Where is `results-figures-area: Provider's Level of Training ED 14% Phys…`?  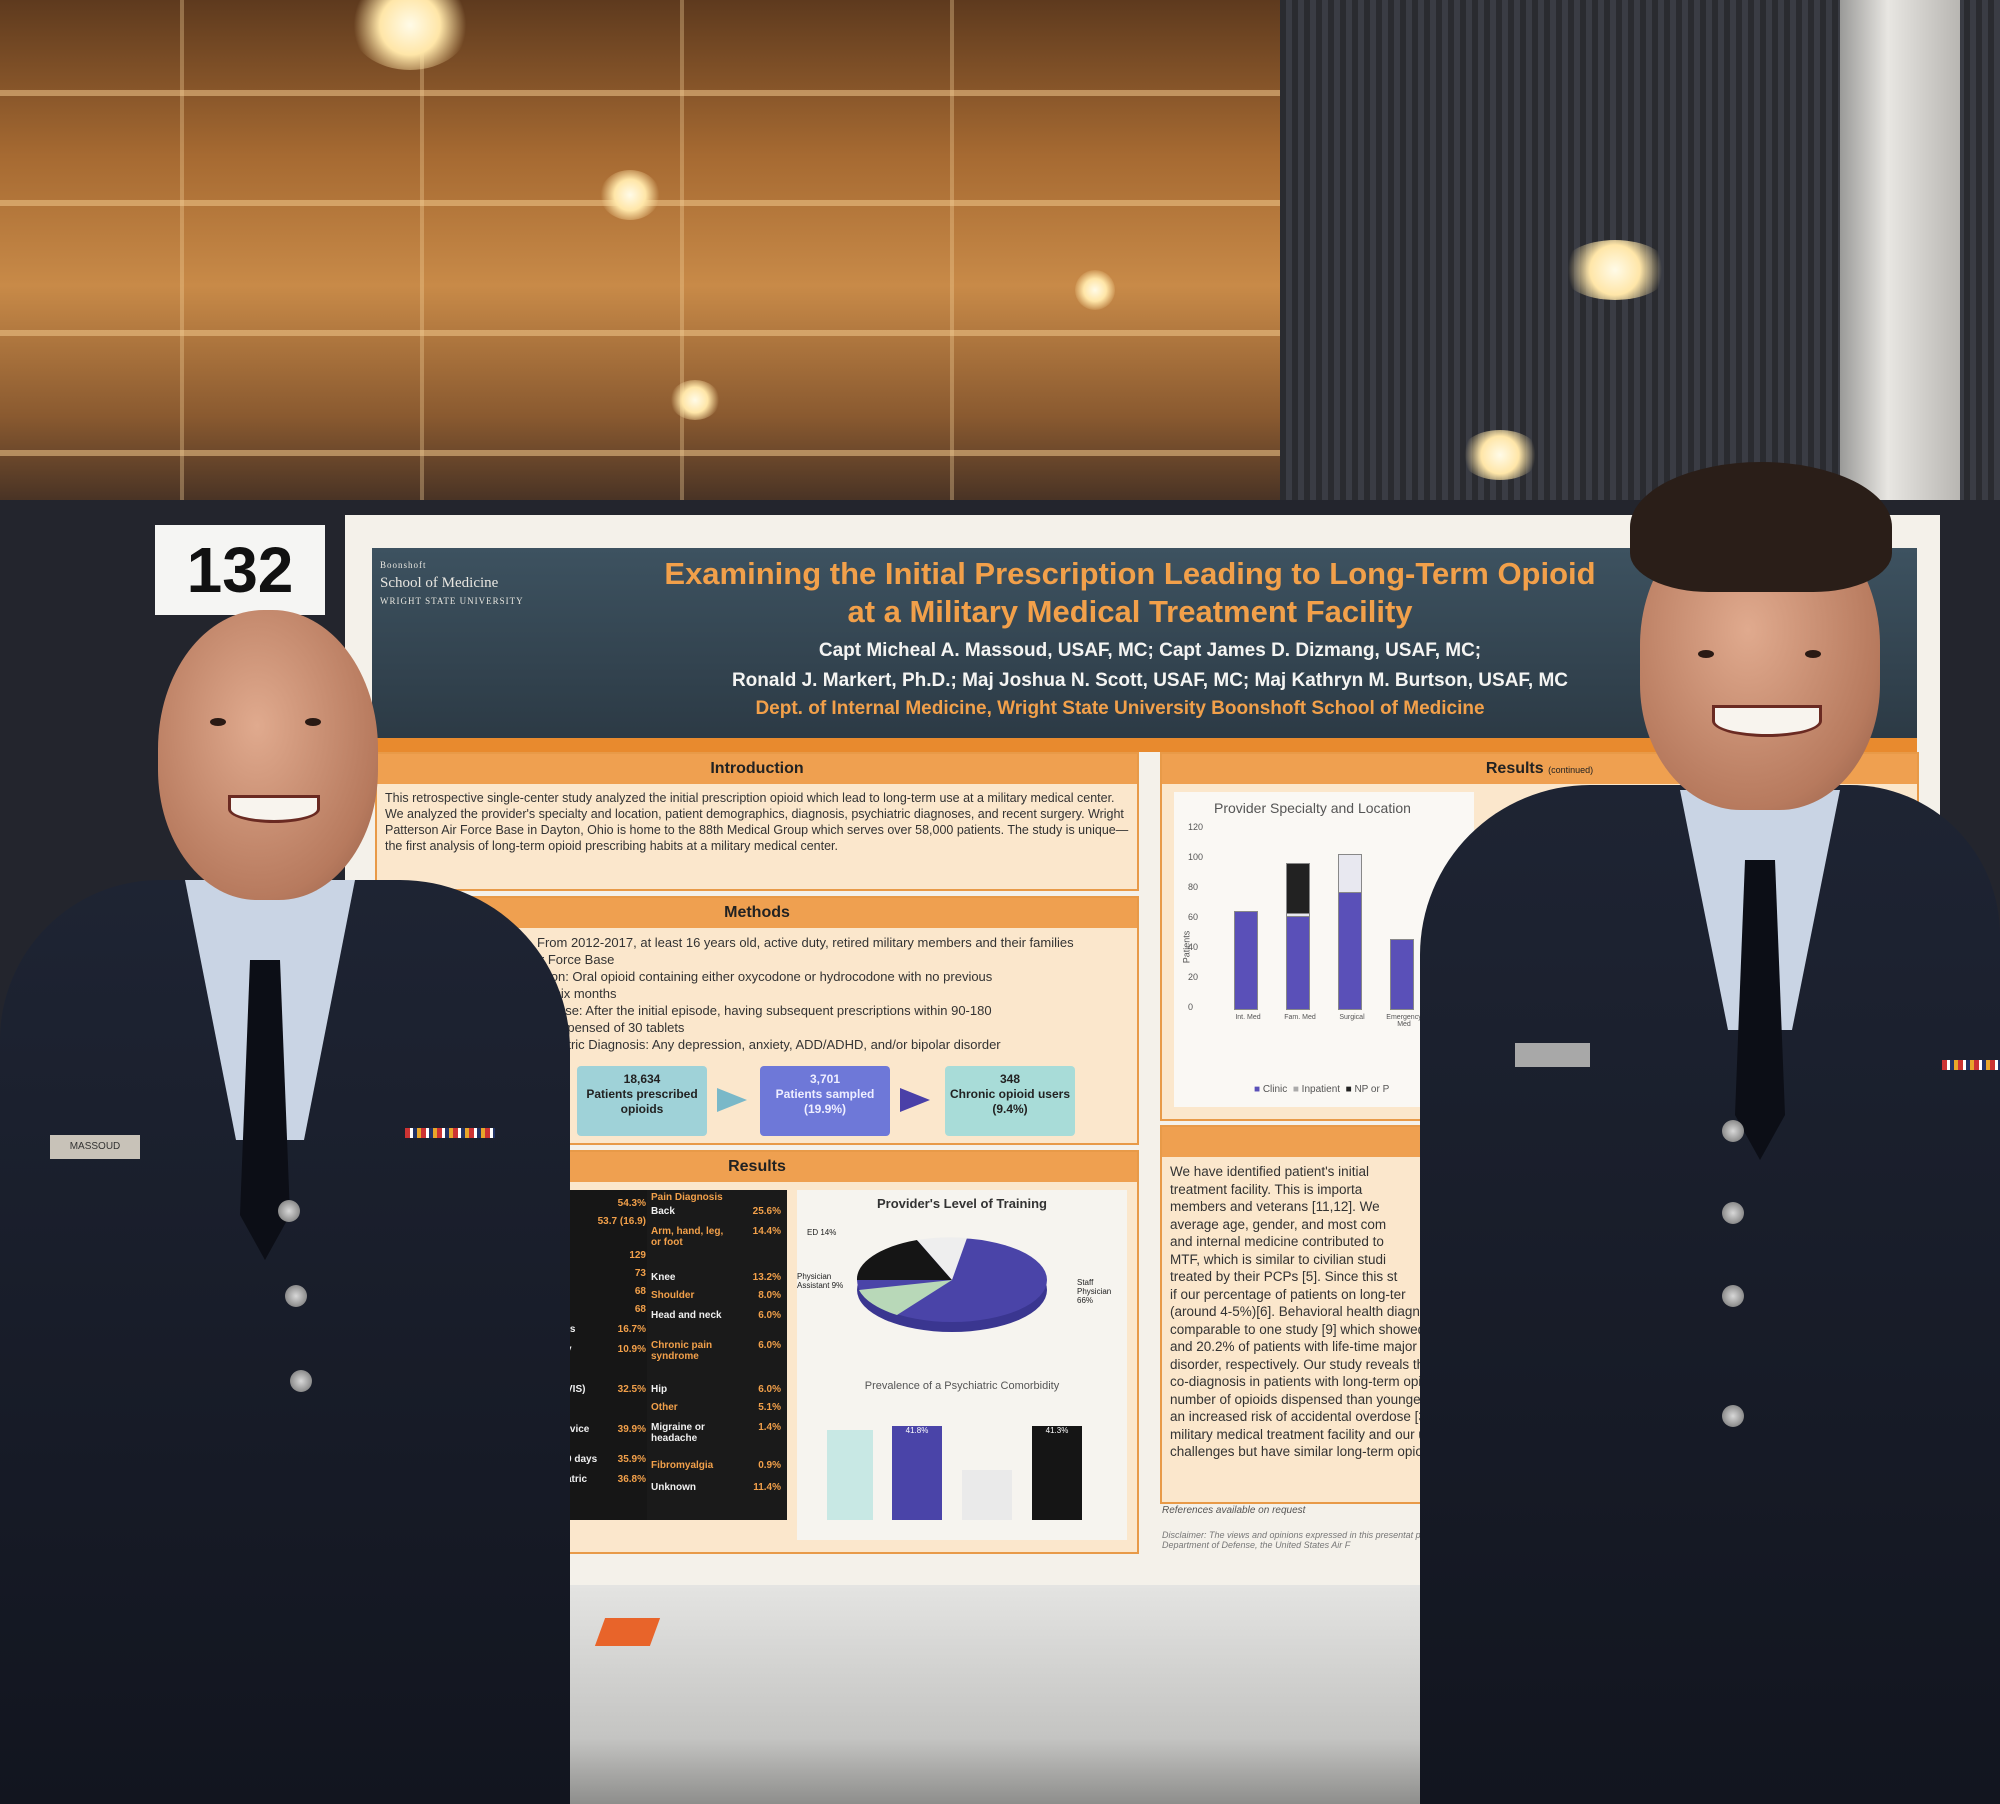 results-figures-area: Provider's Level of Training ED 14% Phys… is located at coordinates (962, 1365).